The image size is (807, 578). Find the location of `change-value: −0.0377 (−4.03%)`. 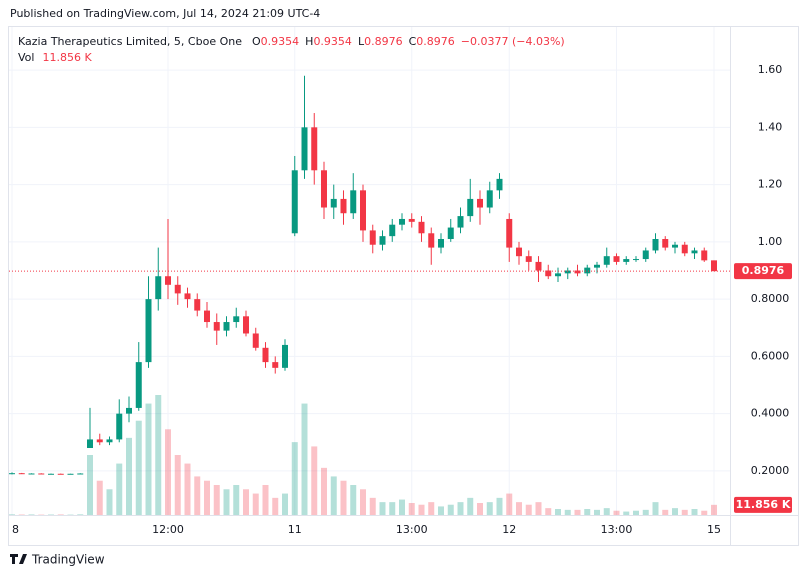

change-value: −0.0377 (−4.03%) is located at coordinates (513, 41).